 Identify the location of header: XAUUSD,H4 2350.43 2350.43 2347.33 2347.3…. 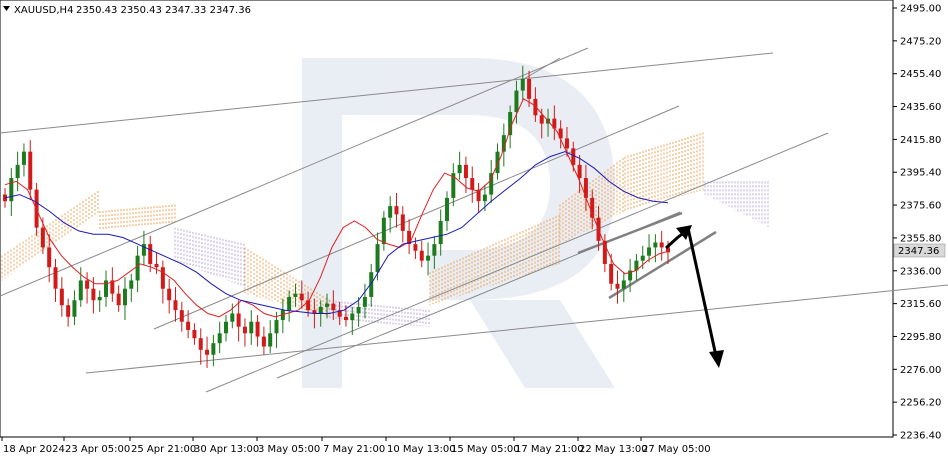
(127, 10).